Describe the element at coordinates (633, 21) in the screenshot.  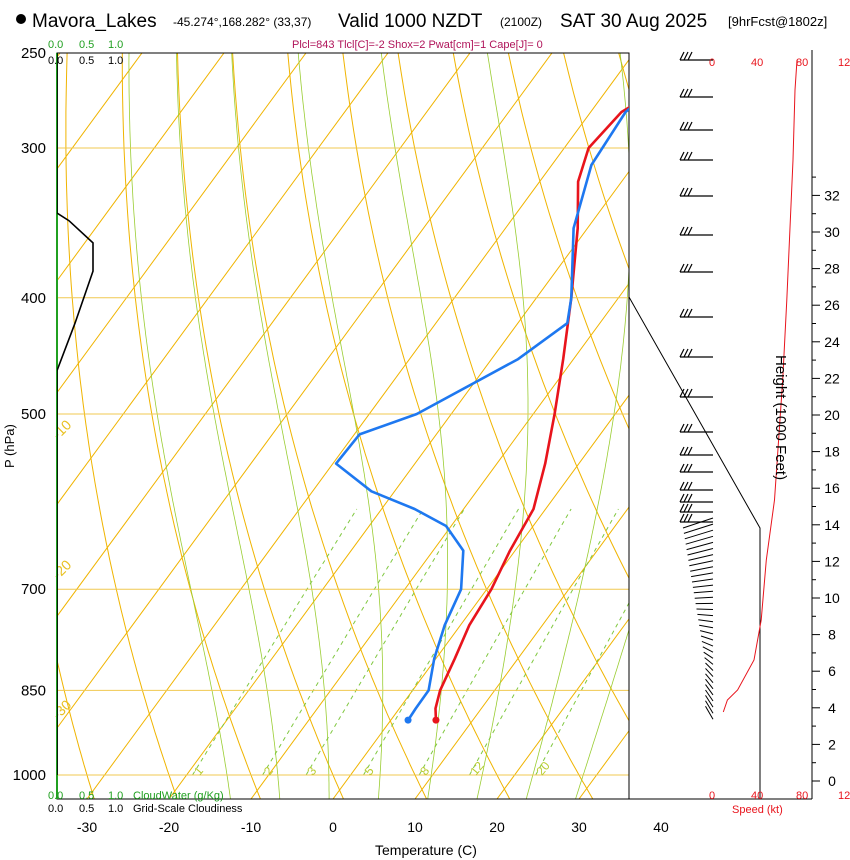
I see `forecast-date: SAT 30 Aug 2025` at that location.